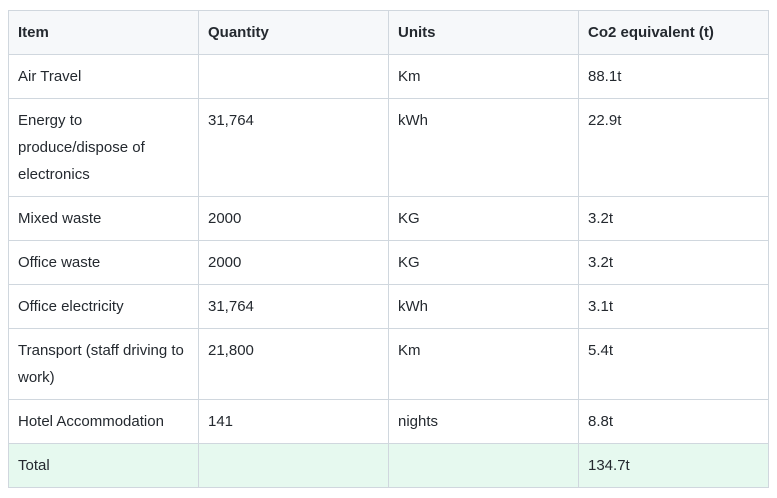  I want to click on header-co2-equivalent: Co2 equivalent (t), so click(673, 32).